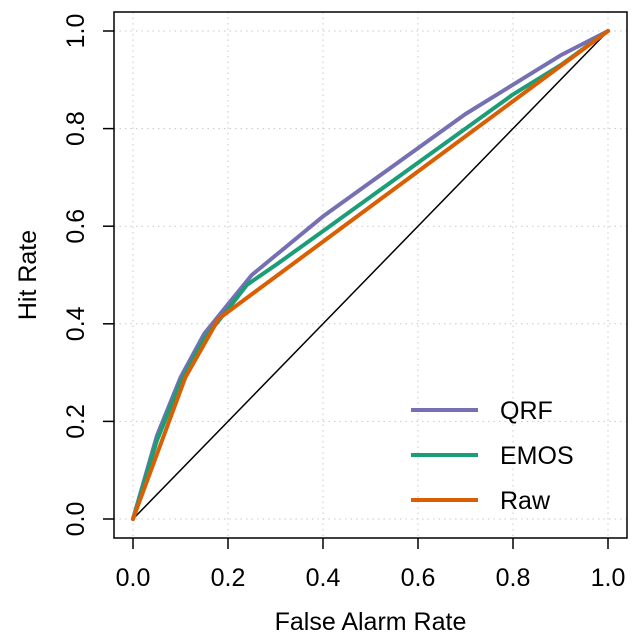 This screenshot has width=634, height=638. Describe the element at coordinates (88, 275) in the screenshot. I see `y-axis: 0.0 0.2 0.4 0.6 0.8 1.0` at that location.